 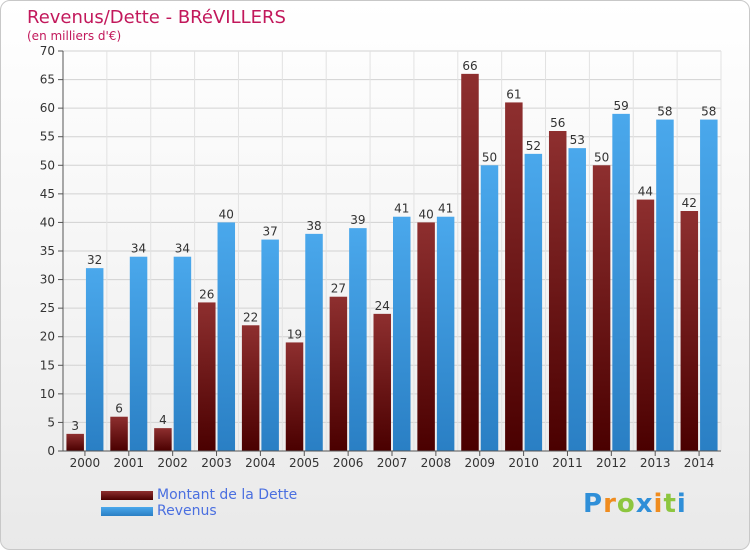 I want to click on y-tick-label: 45, so click(x=47, y=194).